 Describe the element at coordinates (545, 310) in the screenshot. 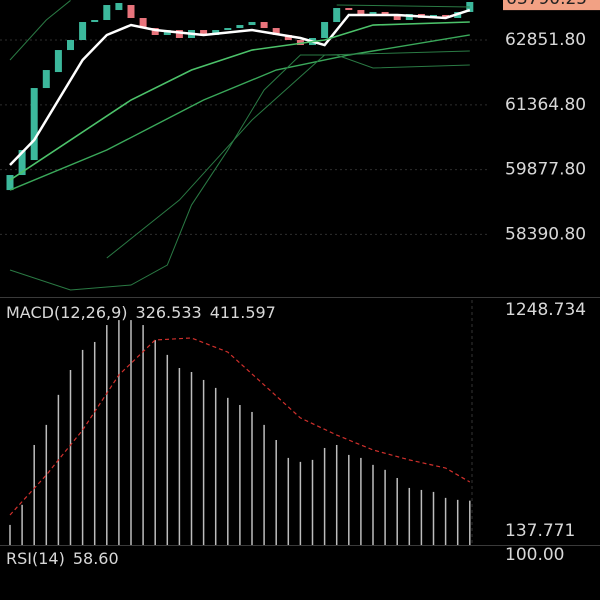

I see `y-tick-label: 1248.734` at that location.